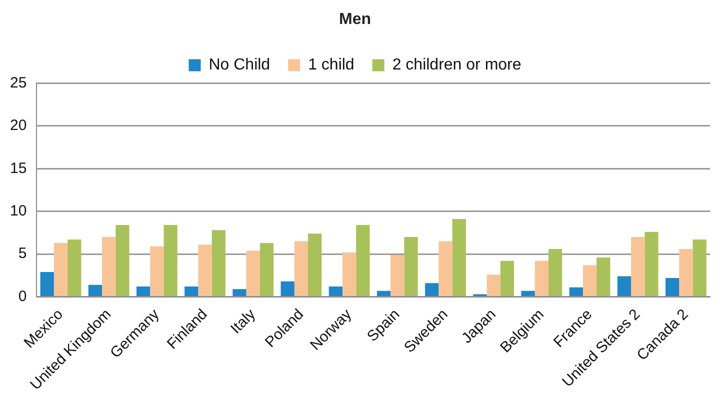 Image resolution: width=718 pixels, height=401 pixels. I want to click on legend-label: 1 child, so click(331, 65).